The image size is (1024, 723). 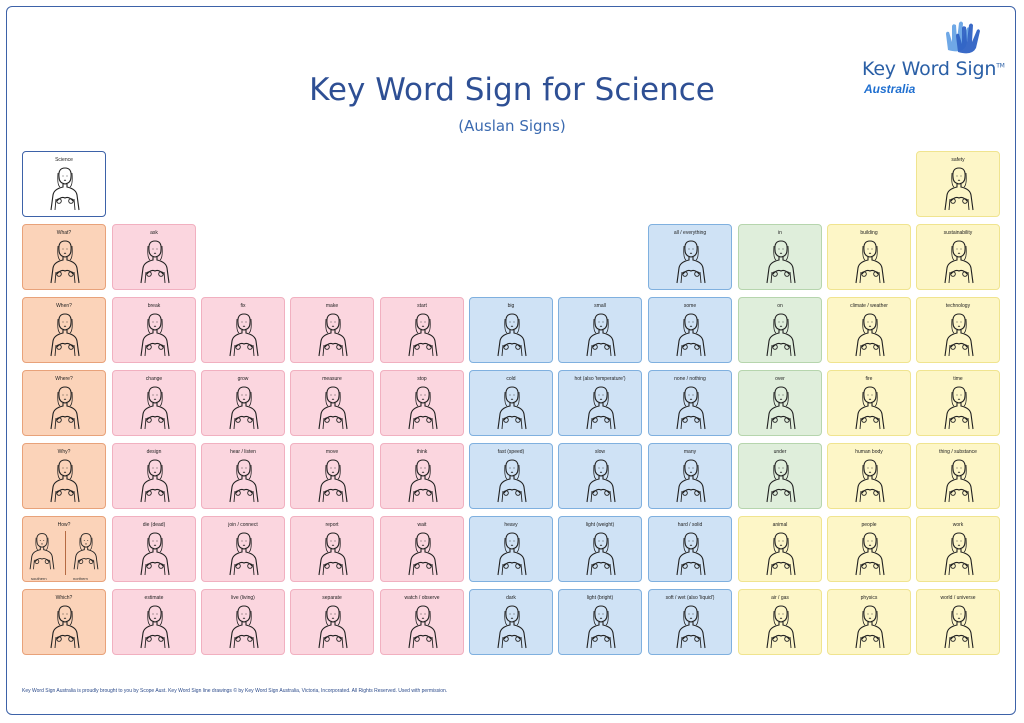 I want to click on sign-tile: climate / weather, so click(x=869, y=330).